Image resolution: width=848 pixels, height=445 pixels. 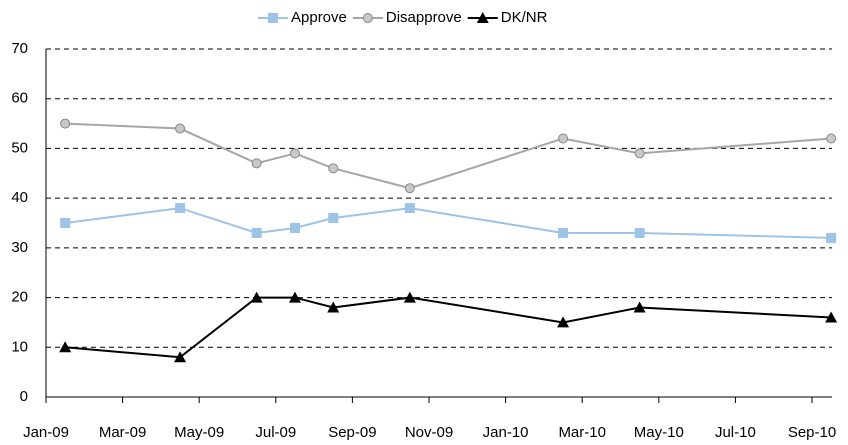 What do you see at coordinates (19, 197) in the screenshot?
I see `y-tick-label: 40` at bounding box center [19, 197].